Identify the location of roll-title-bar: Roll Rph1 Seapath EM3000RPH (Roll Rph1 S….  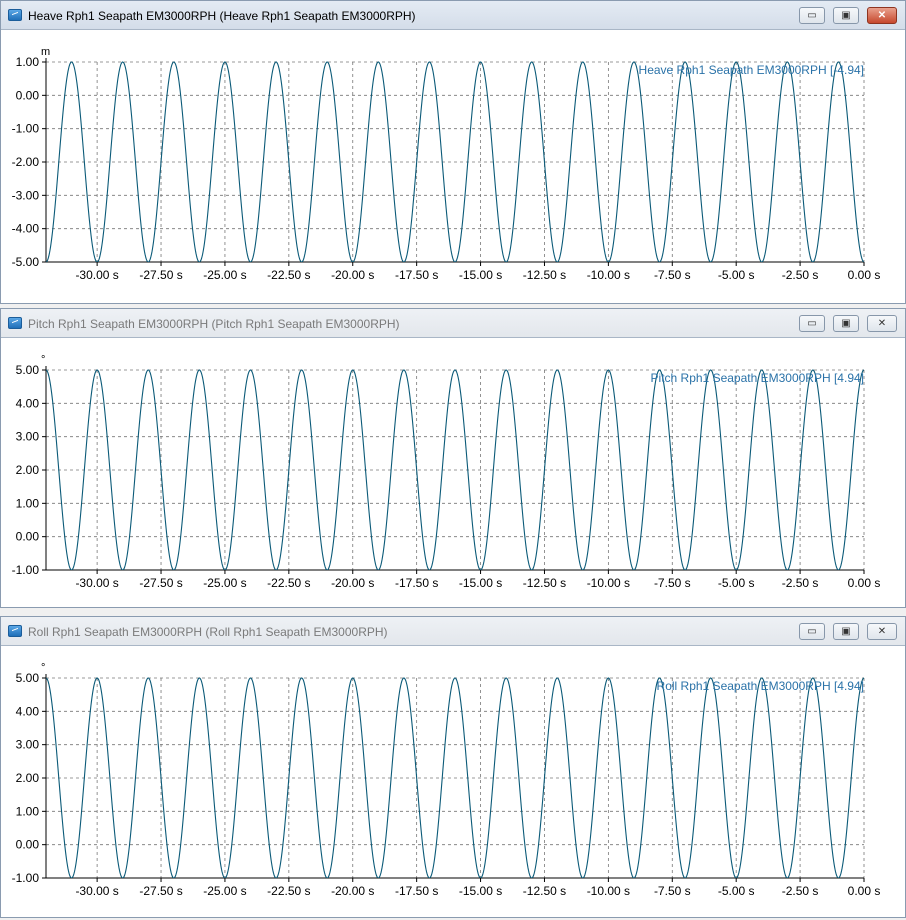
(453, 631).